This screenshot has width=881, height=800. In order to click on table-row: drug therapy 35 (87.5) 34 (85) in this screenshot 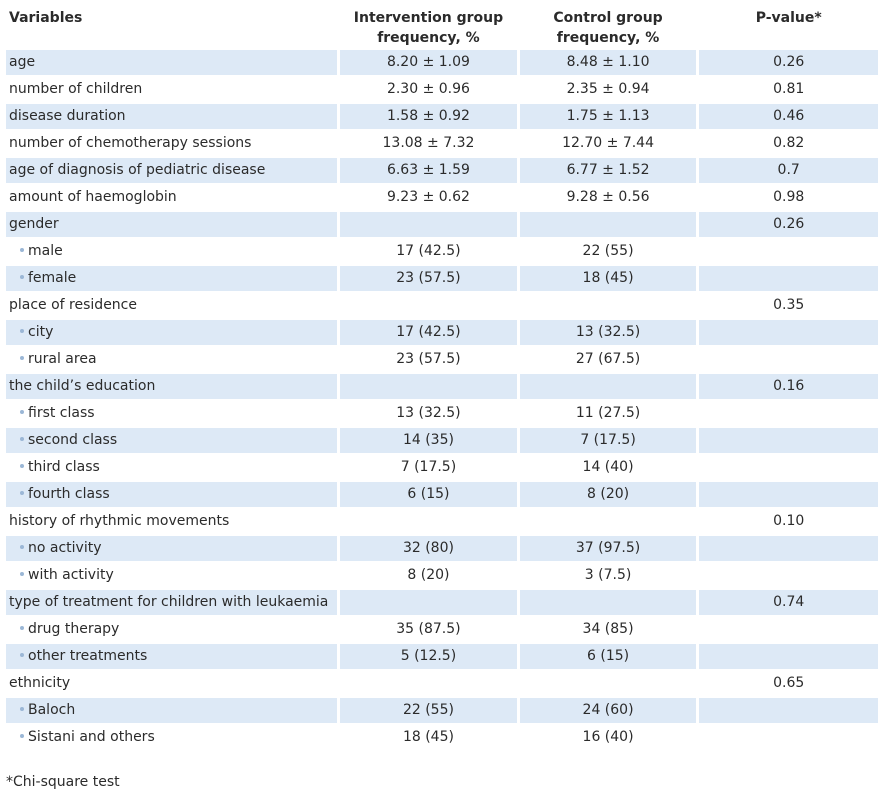, I will do `click(442, 630)`.